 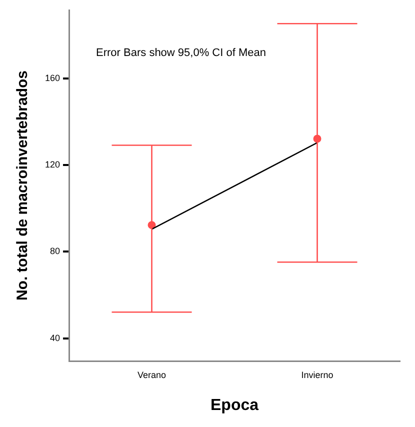 What do you see at coordinates (317, 375) in the screenshot?
I see `x-tick-label: Invierno` at bounding box center [317, 375].